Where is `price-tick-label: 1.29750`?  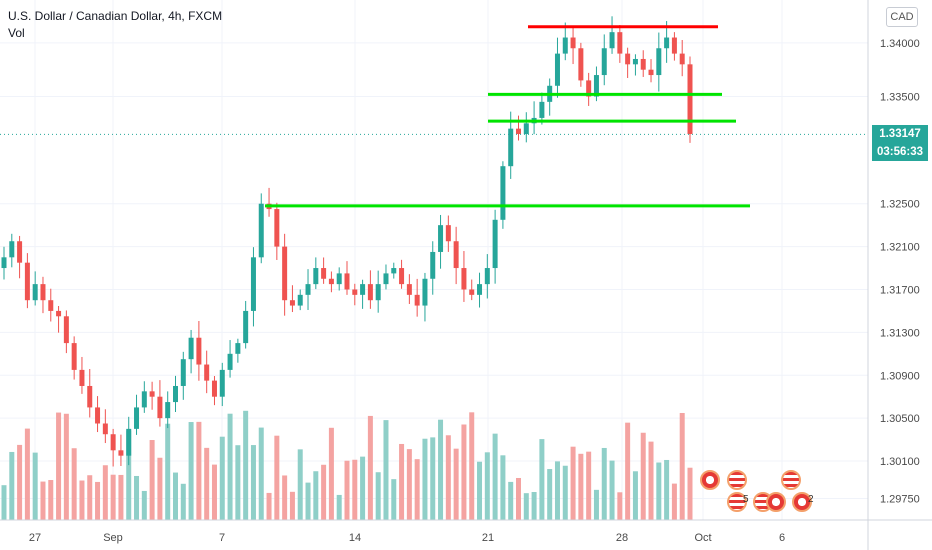
price-tick-label: 1.29750 is located at coordinates (900, 500).